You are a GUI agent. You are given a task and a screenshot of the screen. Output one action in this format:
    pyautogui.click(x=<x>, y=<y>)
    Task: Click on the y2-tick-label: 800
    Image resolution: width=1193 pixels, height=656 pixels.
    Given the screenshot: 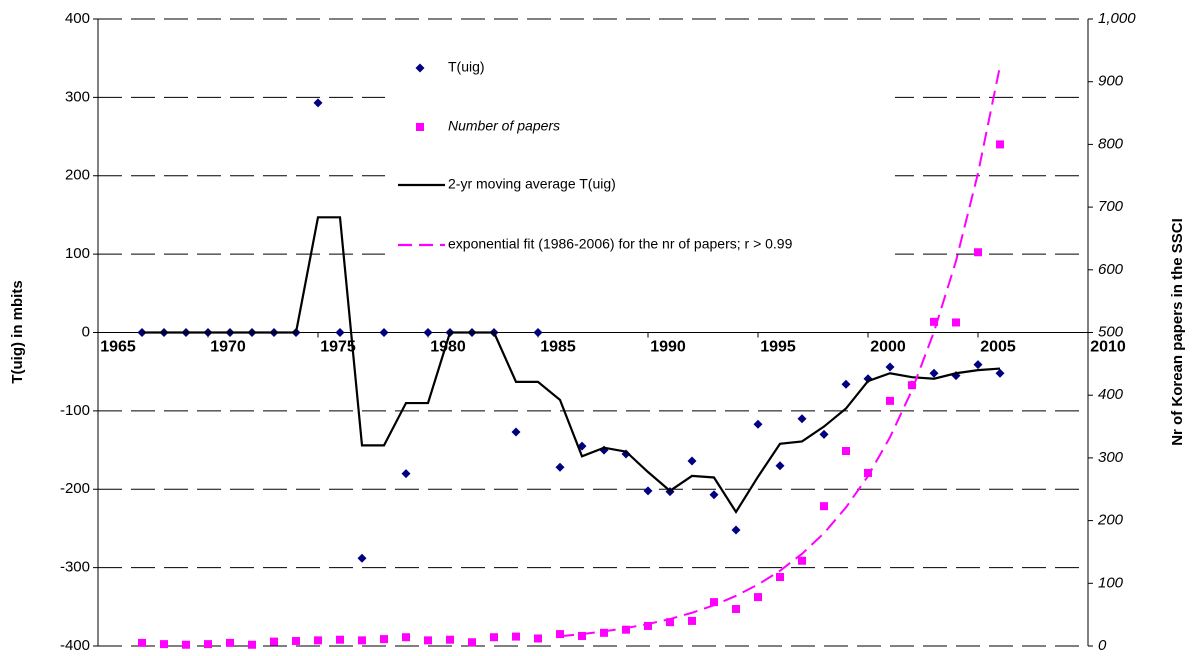 What is the action you would take?
    pyautogui.click(x=1111, y=143)
    